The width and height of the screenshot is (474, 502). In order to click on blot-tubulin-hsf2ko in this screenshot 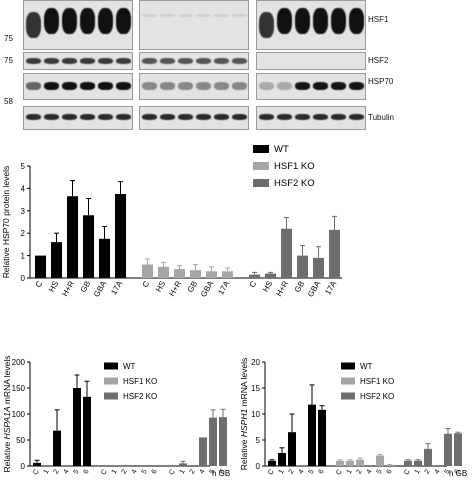, I will do `click(311, 118)`.